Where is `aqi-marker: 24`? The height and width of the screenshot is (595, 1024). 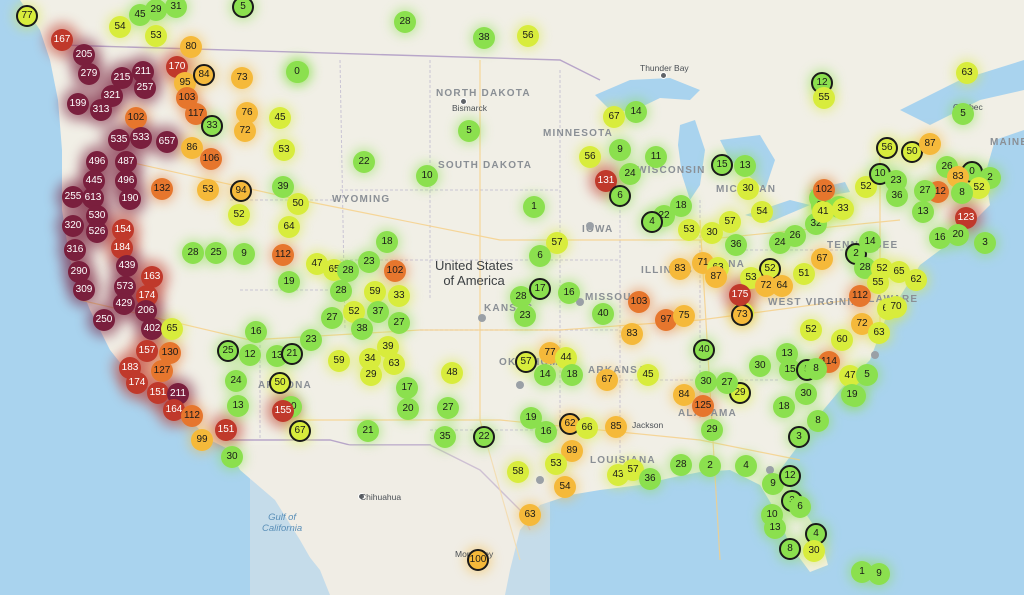
aqi-marker: 24 is located at coordinates (630, 174).